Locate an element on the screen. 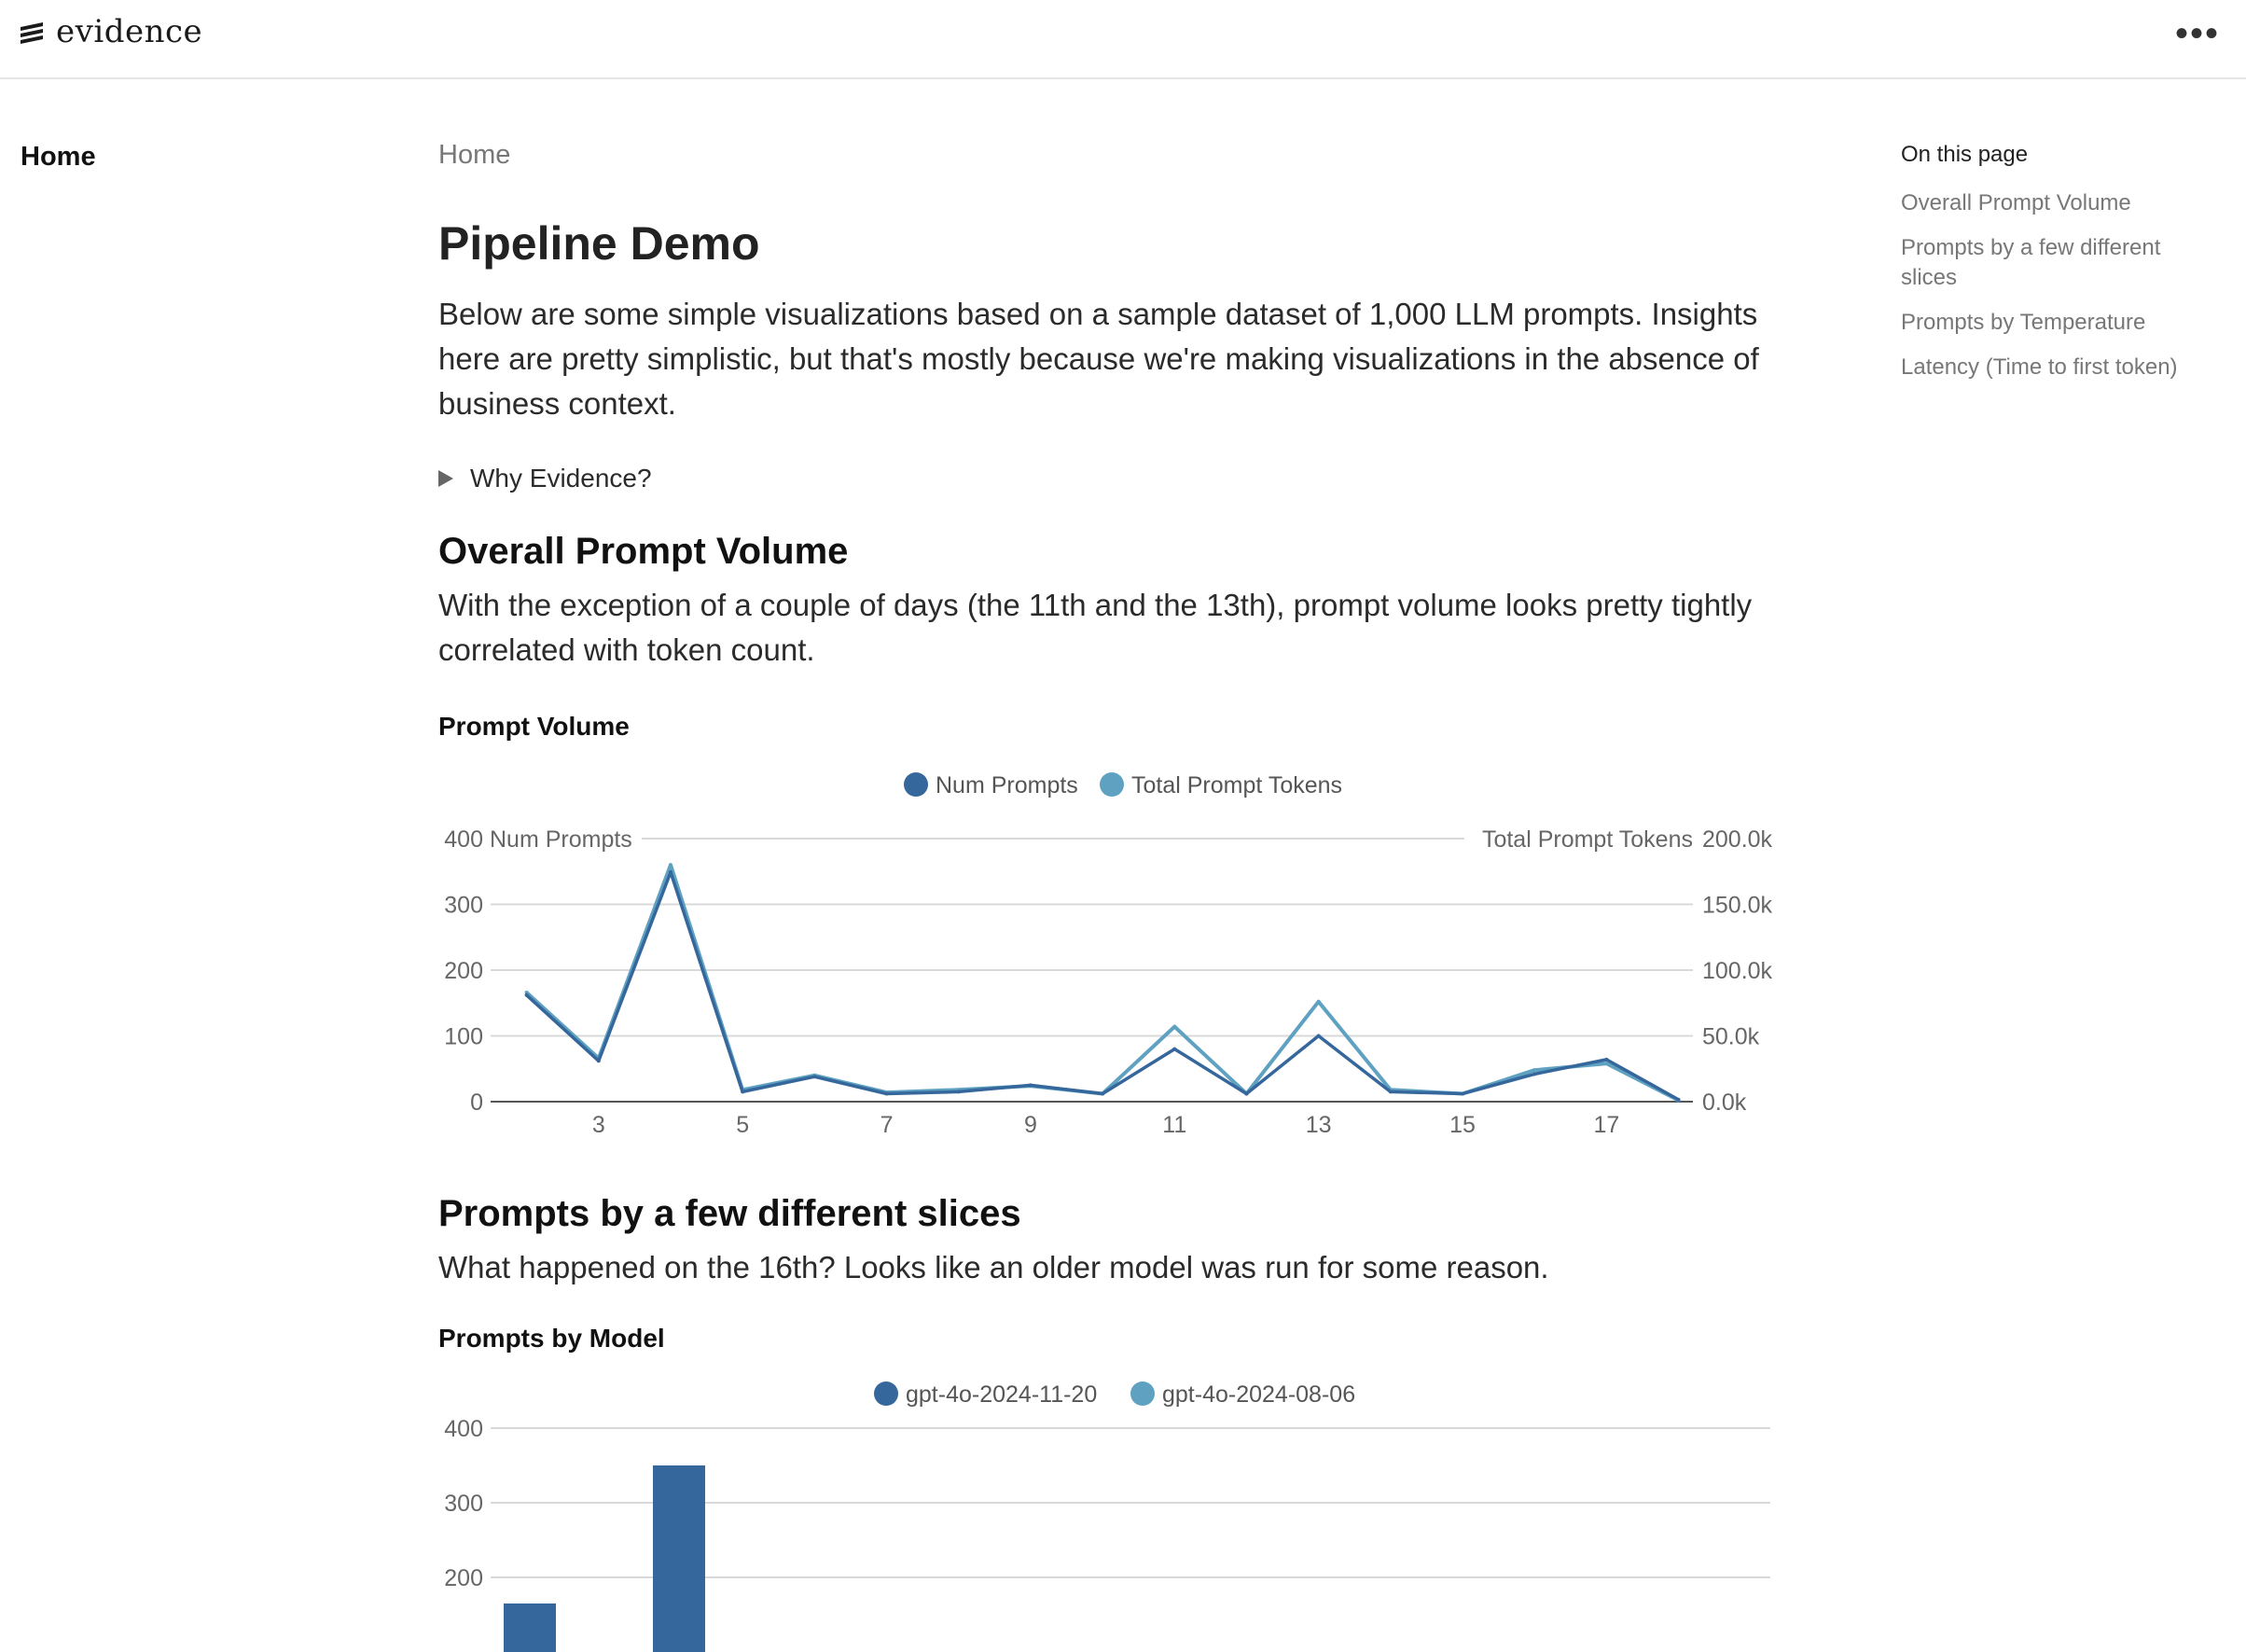 Image resolution: width=2246 pixels, height=1652 pixels. breadcrumb: Home is located at coordinates (475, 155).